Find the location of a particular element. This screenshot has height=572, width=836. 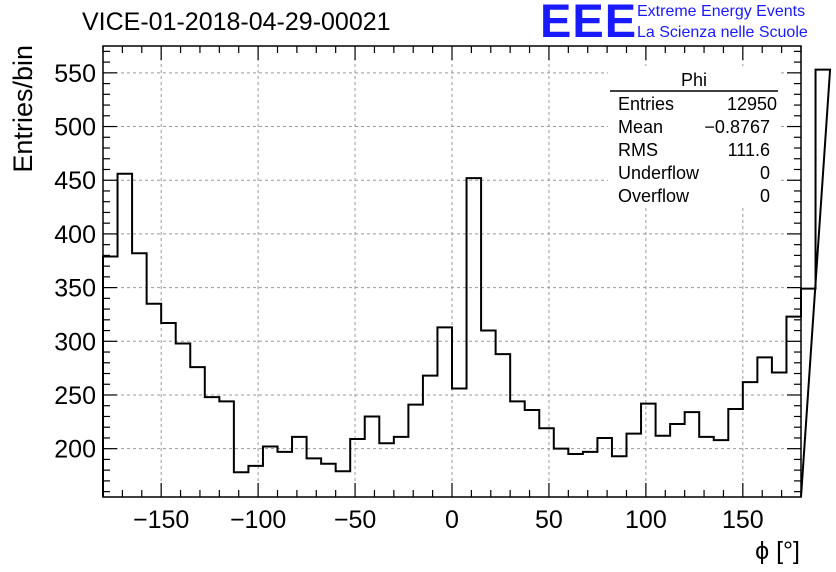

stats-box-background is located at coordinates (694, 137).